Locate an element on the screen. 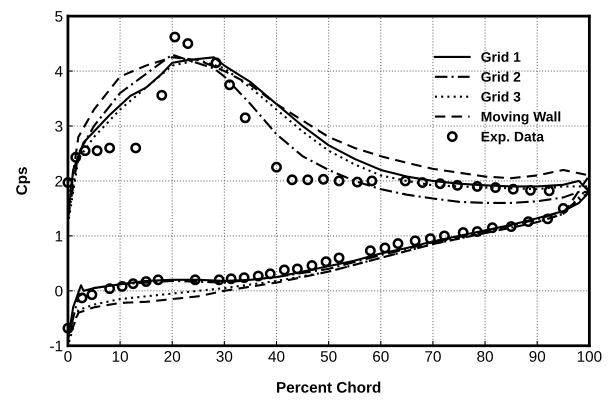 Image resolution: width=612 pixels, height=403 pixels. x-tick-label: 0 is located at coordinates (68, 356).